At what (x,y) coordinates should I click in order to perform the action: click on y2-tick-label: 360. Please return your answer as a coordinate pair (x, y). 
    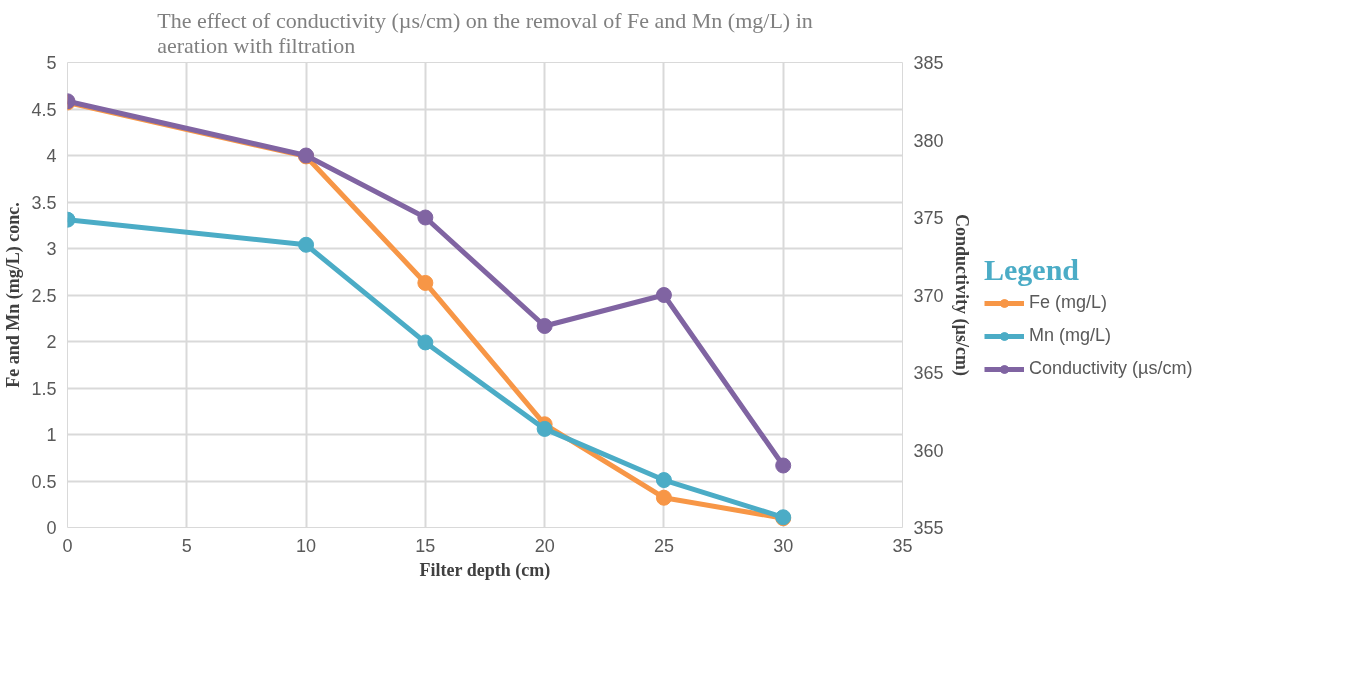
    Looking at the image, I should click on (928, 450).